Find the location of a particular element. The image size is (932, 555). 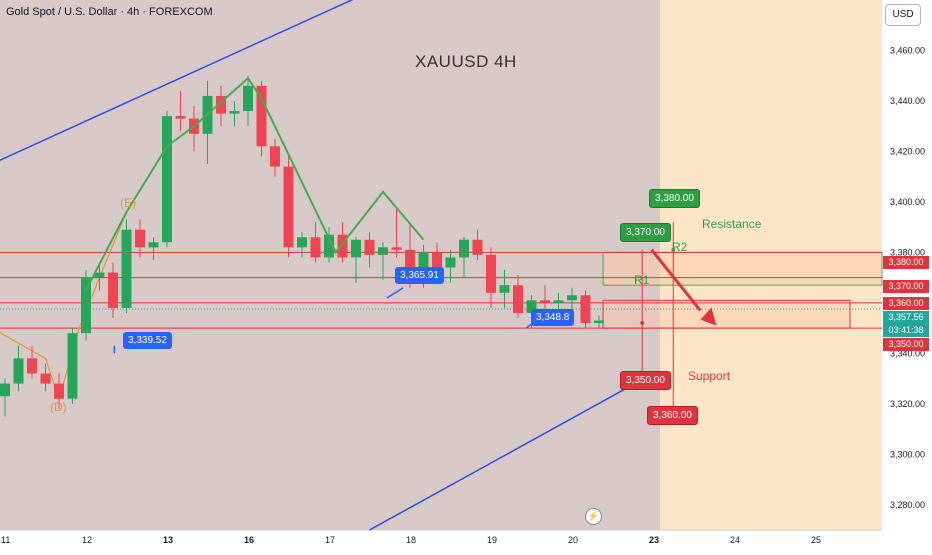

y-tick-label: 3,440.00 is located at coordinates (907, 101).